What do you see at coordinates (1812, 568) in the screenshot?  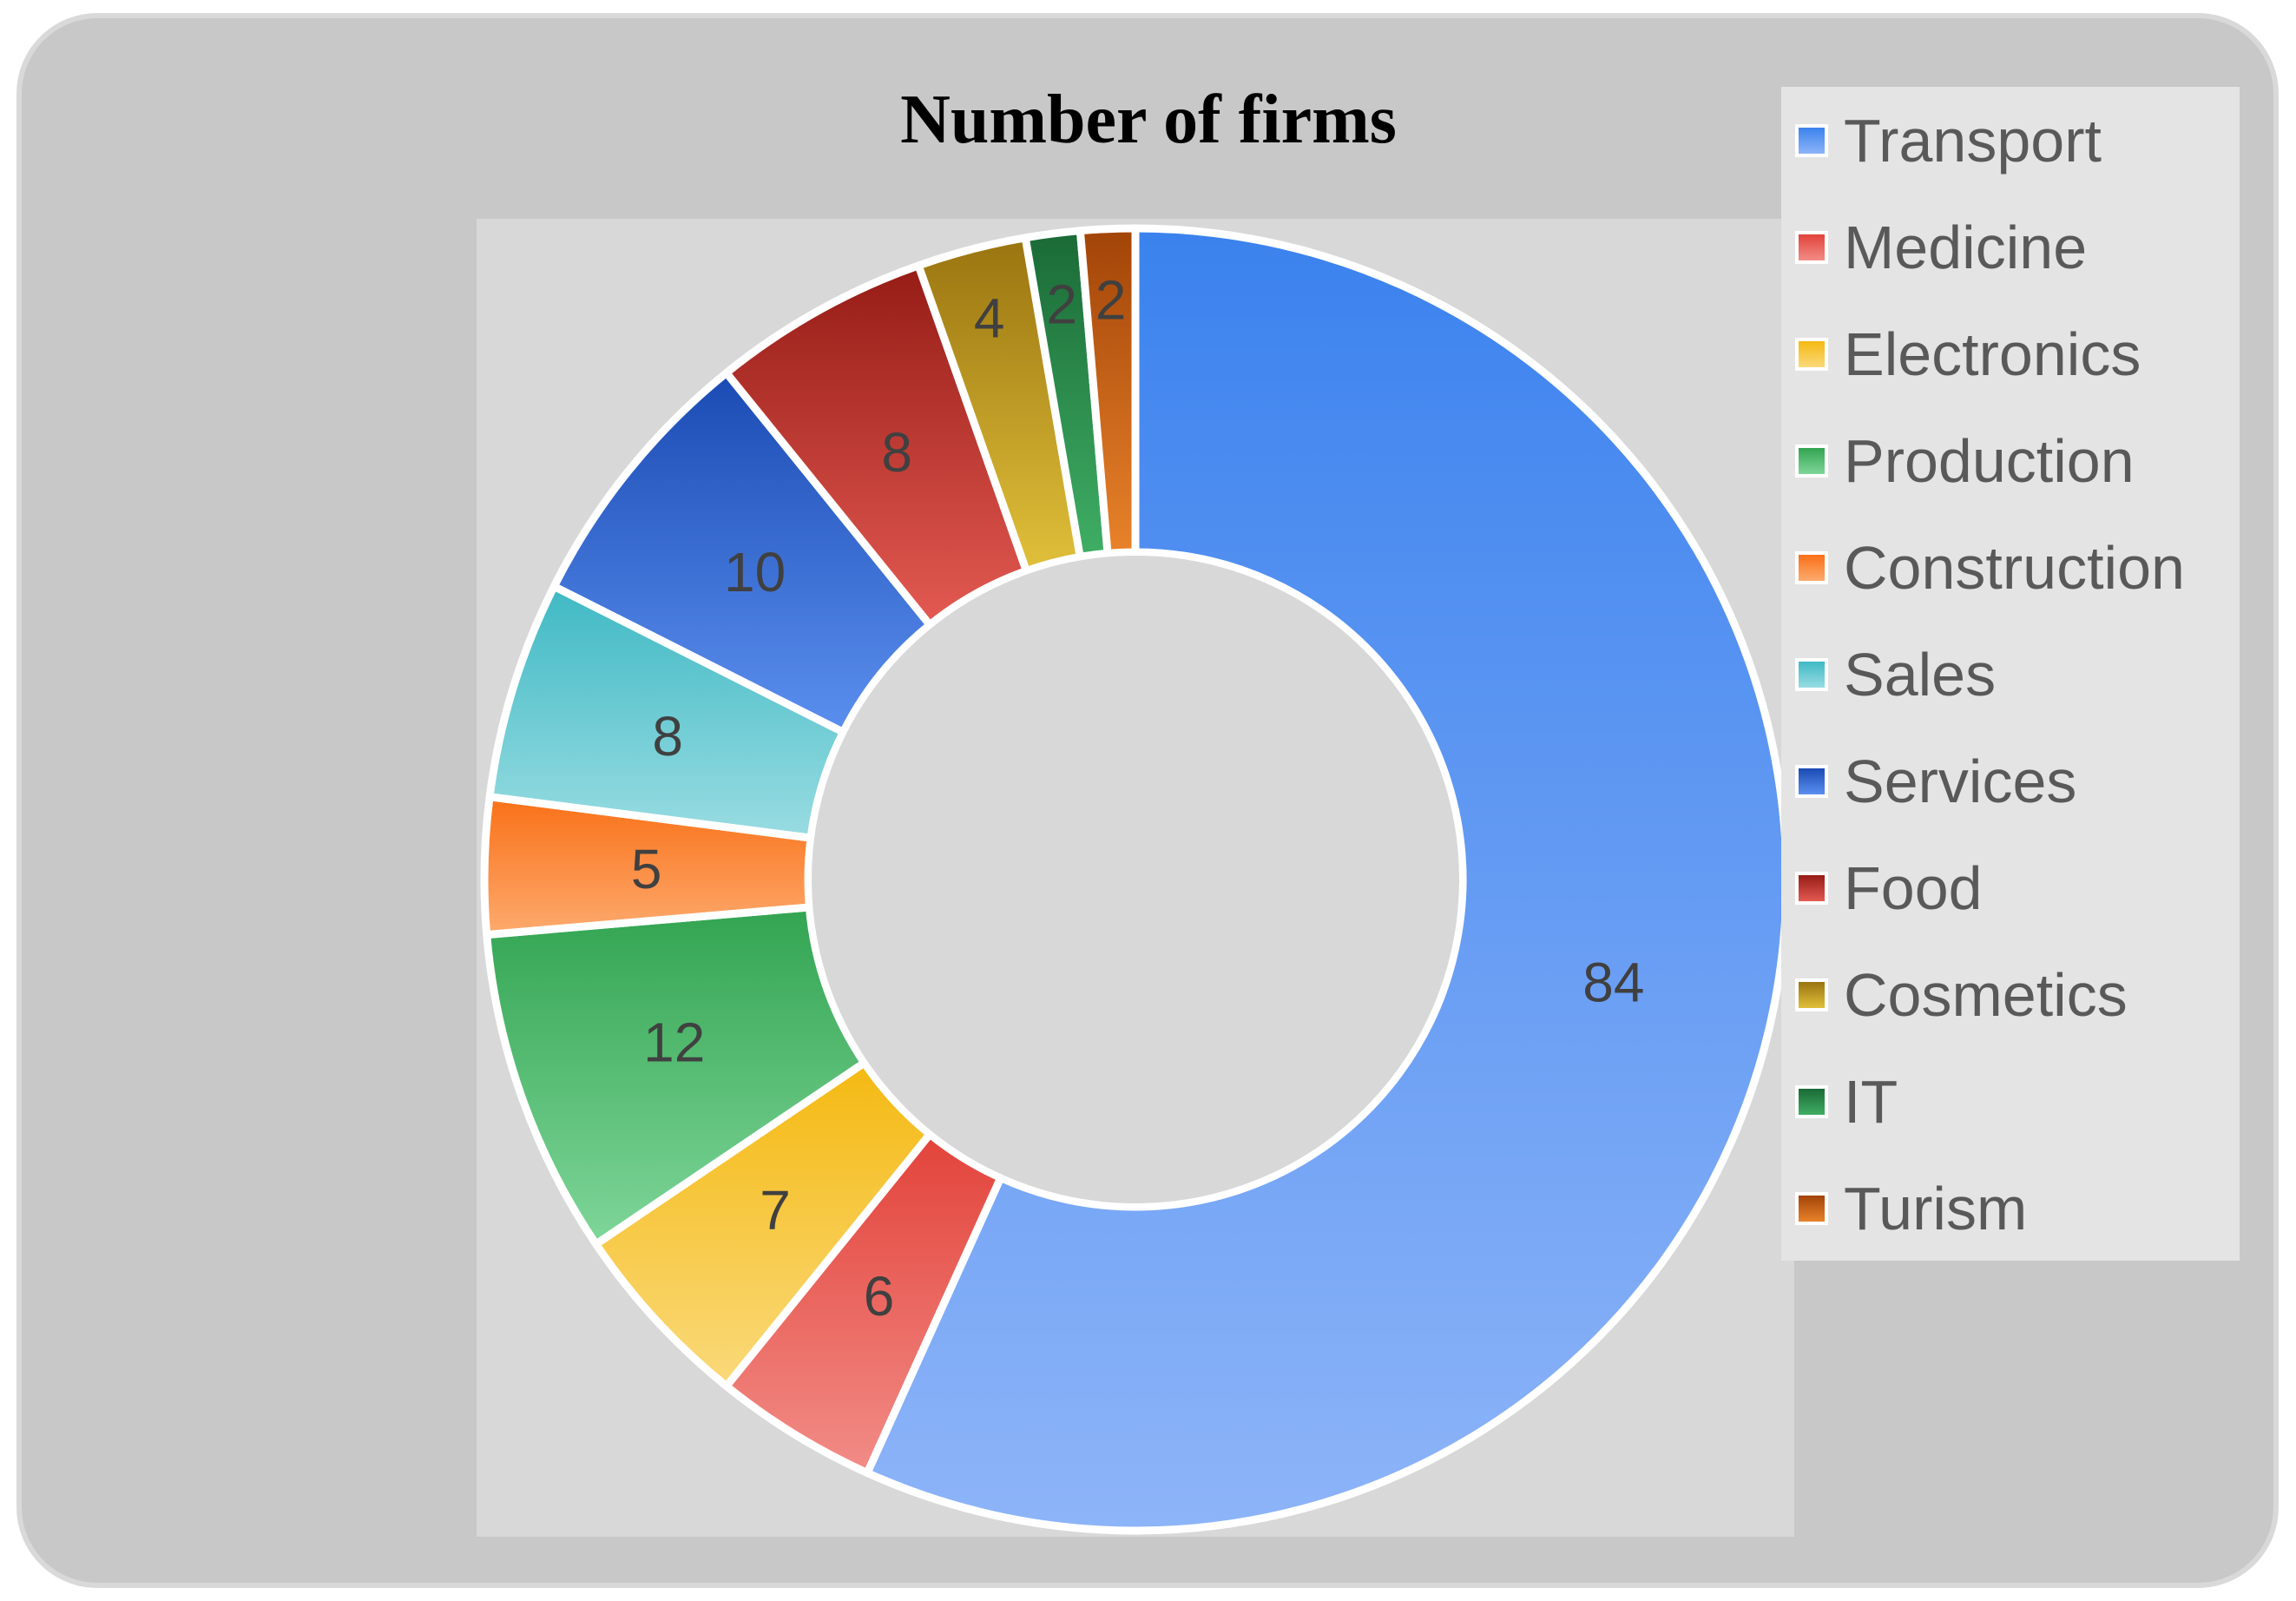 I see `legend-swatch-construction` at bounding box center [1812, 568].